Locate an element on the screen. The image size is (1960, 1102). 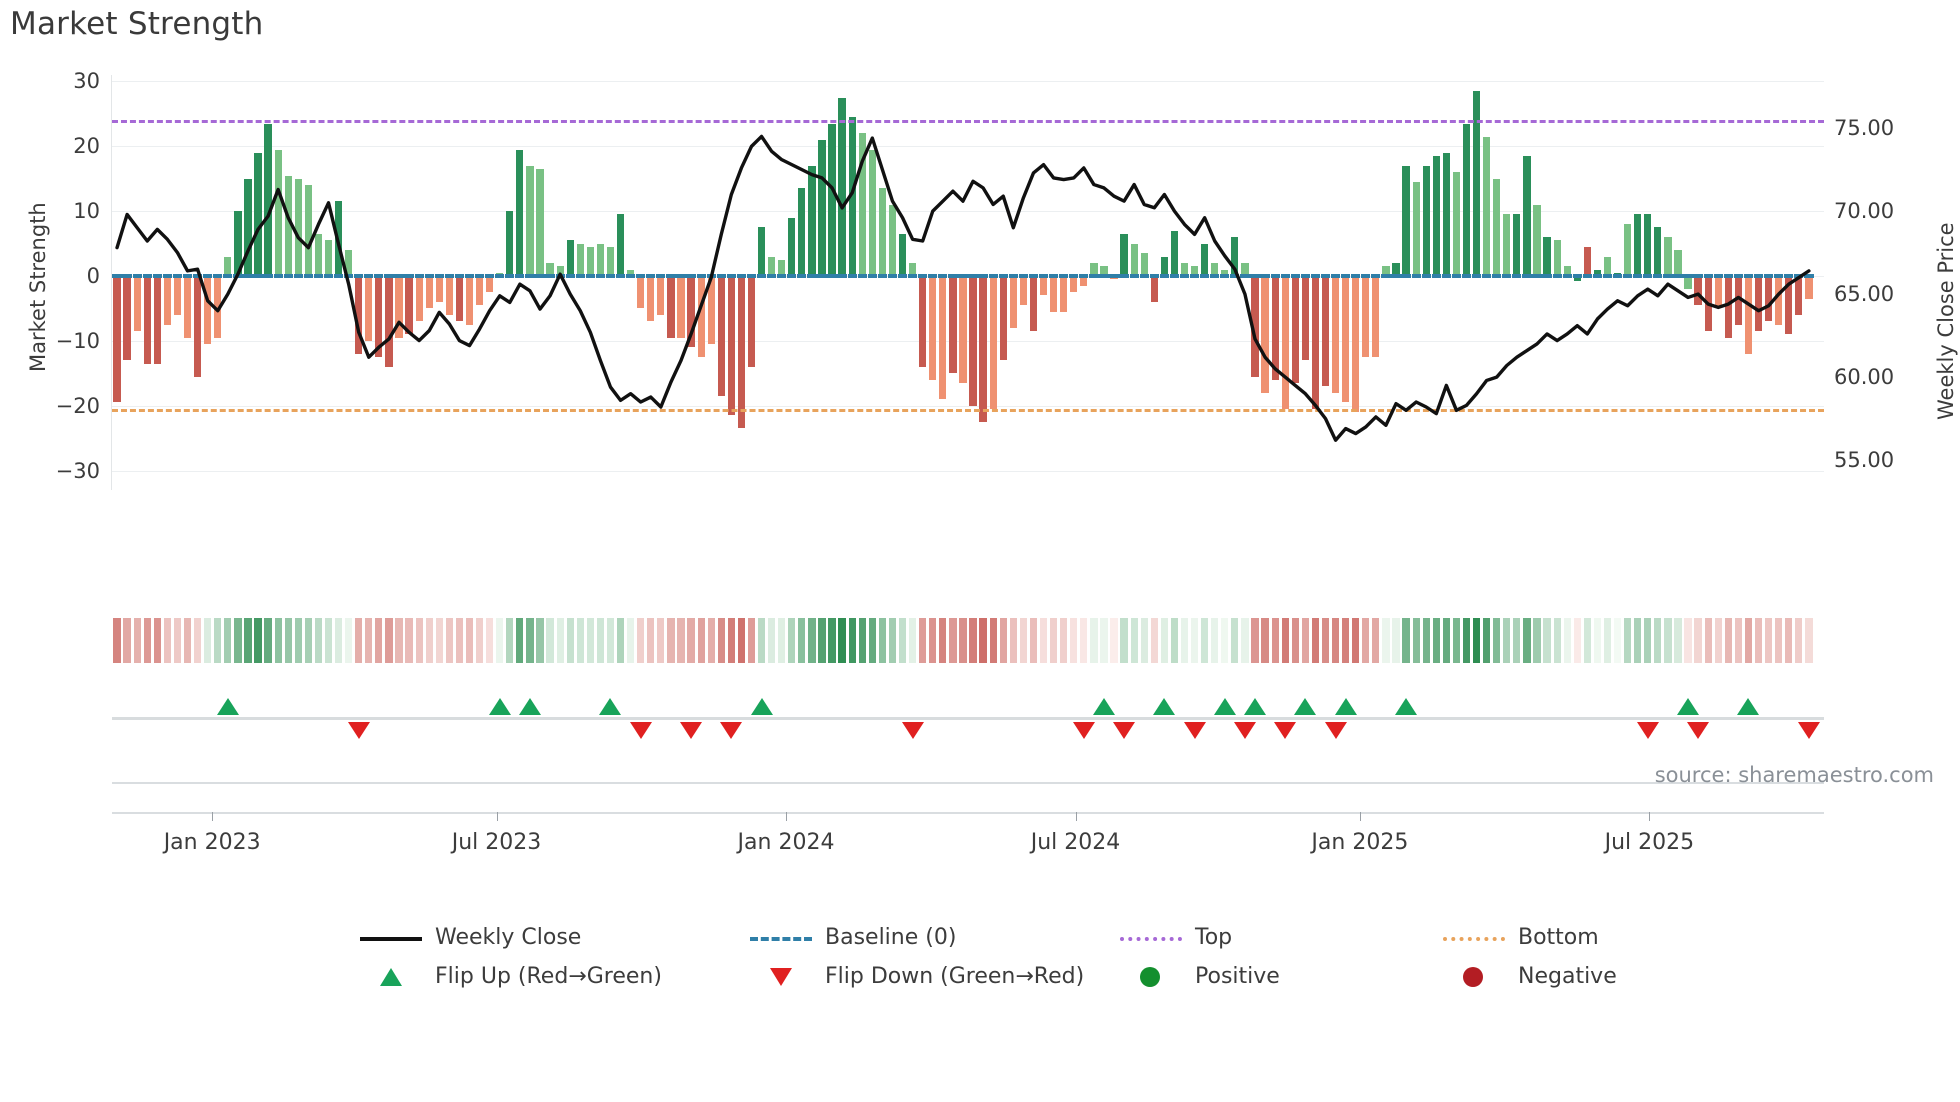
x-axis-tick-label: Jan 2023 is located at coordinates (212, 842).